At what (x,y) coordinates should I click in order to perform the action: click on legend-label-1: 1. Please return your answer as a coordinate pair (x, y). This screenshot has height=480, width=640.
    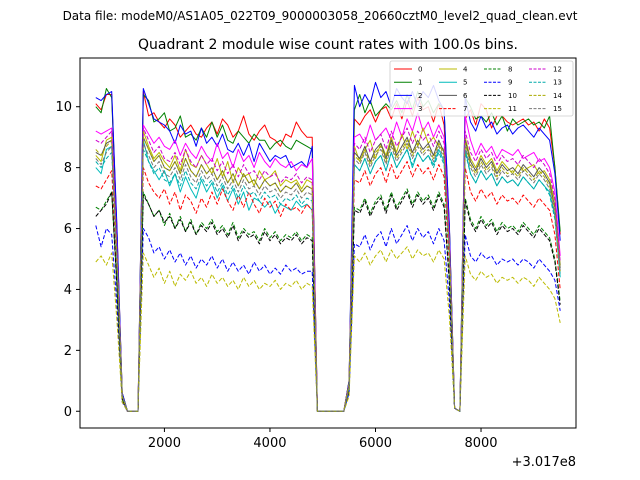
    Looking at the image, I should click on (420, 83).